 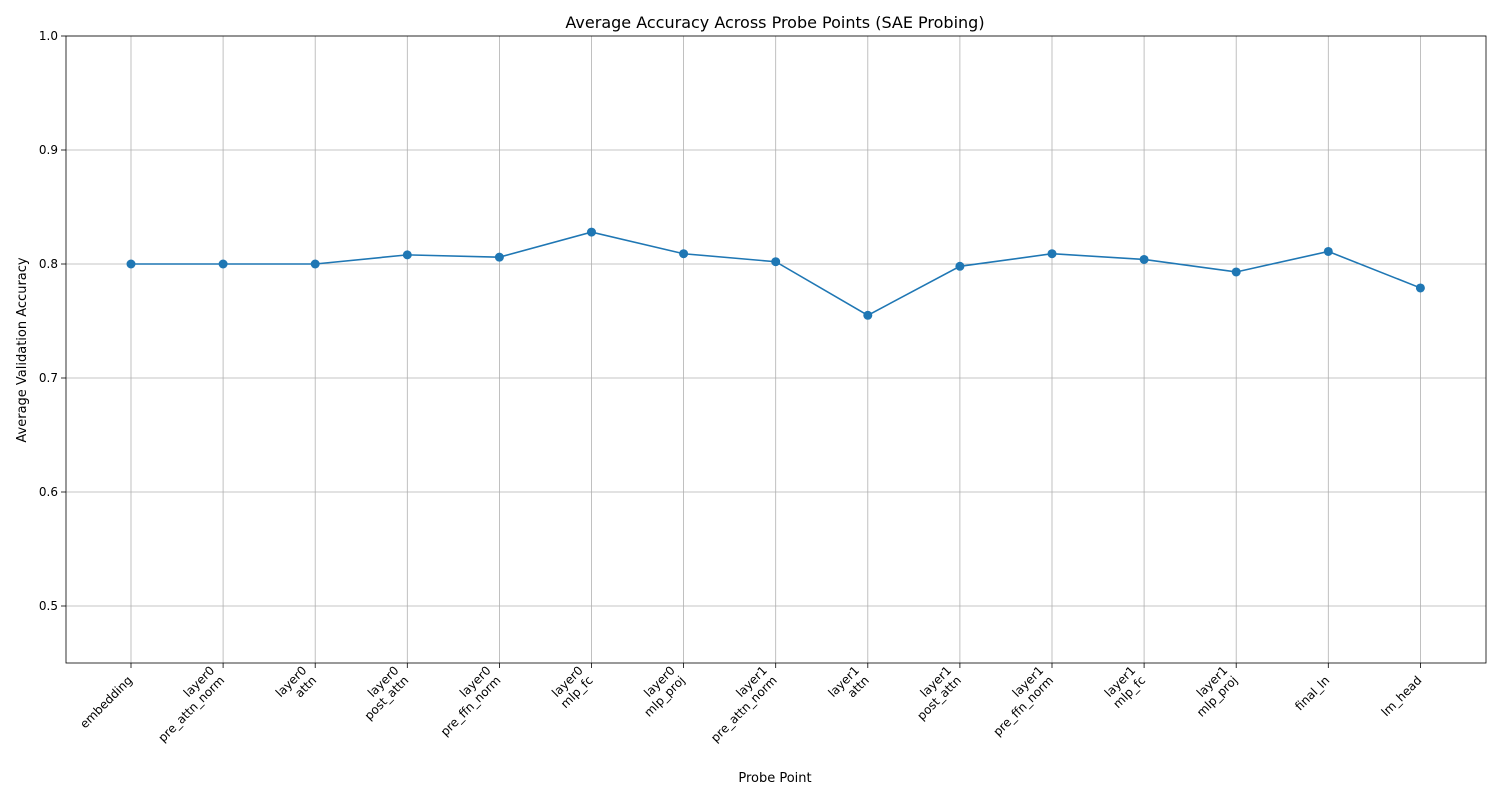 I want to click on x-tick-label: embedding, so click(x=106, y=702).